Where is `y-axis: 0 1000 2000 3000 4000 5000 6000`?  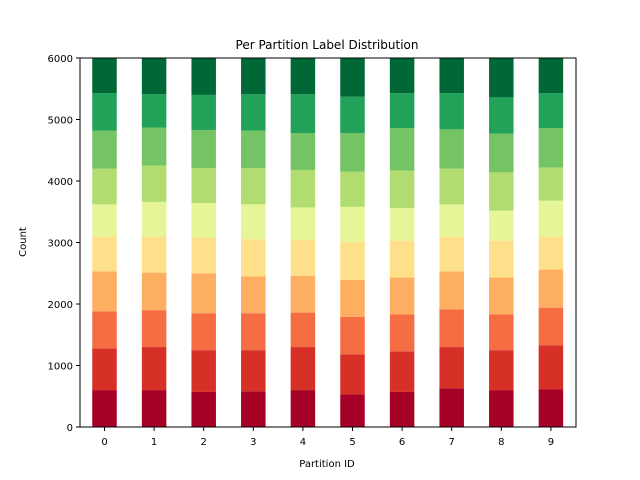 y-axis: 0 1000 2000 3000 4000 5000 6000 is located at coordinates (64, 244).